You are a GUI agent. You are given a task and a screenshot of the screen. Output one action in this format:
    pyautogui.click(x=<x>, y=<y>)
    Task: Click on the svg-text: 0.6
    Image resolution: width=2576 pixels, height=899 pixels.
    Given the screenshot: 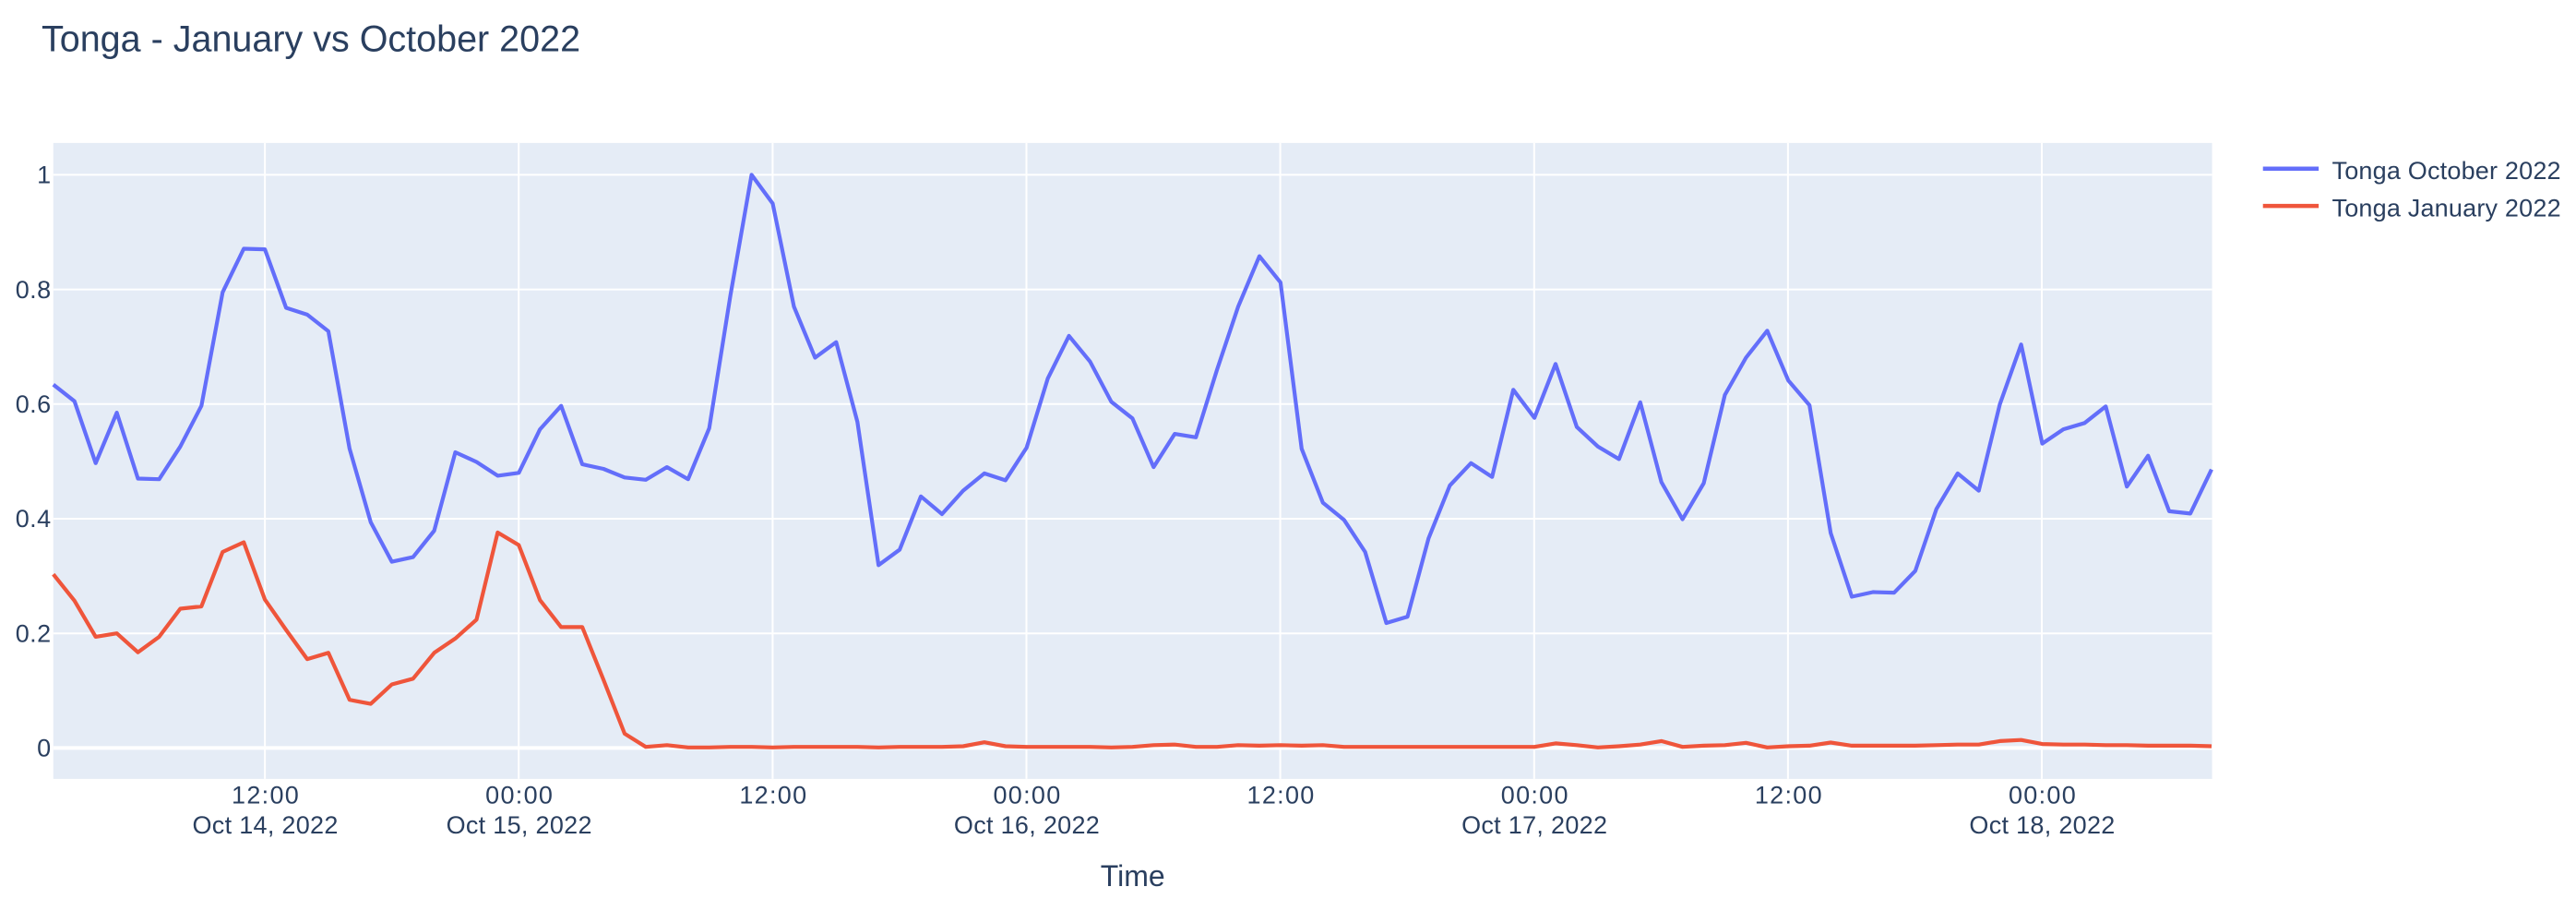 What is the action you would take?
    pyautogui.click(x=34, y=404)
    